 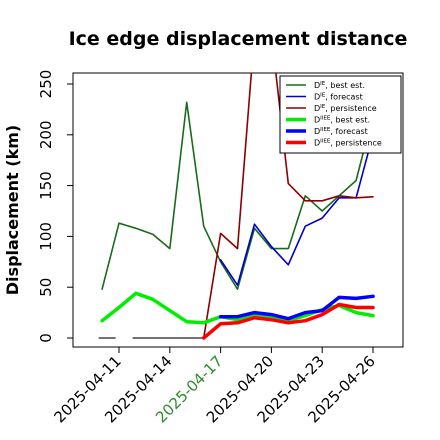 What do you see at coordinates (46, 236) in the screenshot?
I see `y-tick-label: 100` at bounding box center [46, 236].